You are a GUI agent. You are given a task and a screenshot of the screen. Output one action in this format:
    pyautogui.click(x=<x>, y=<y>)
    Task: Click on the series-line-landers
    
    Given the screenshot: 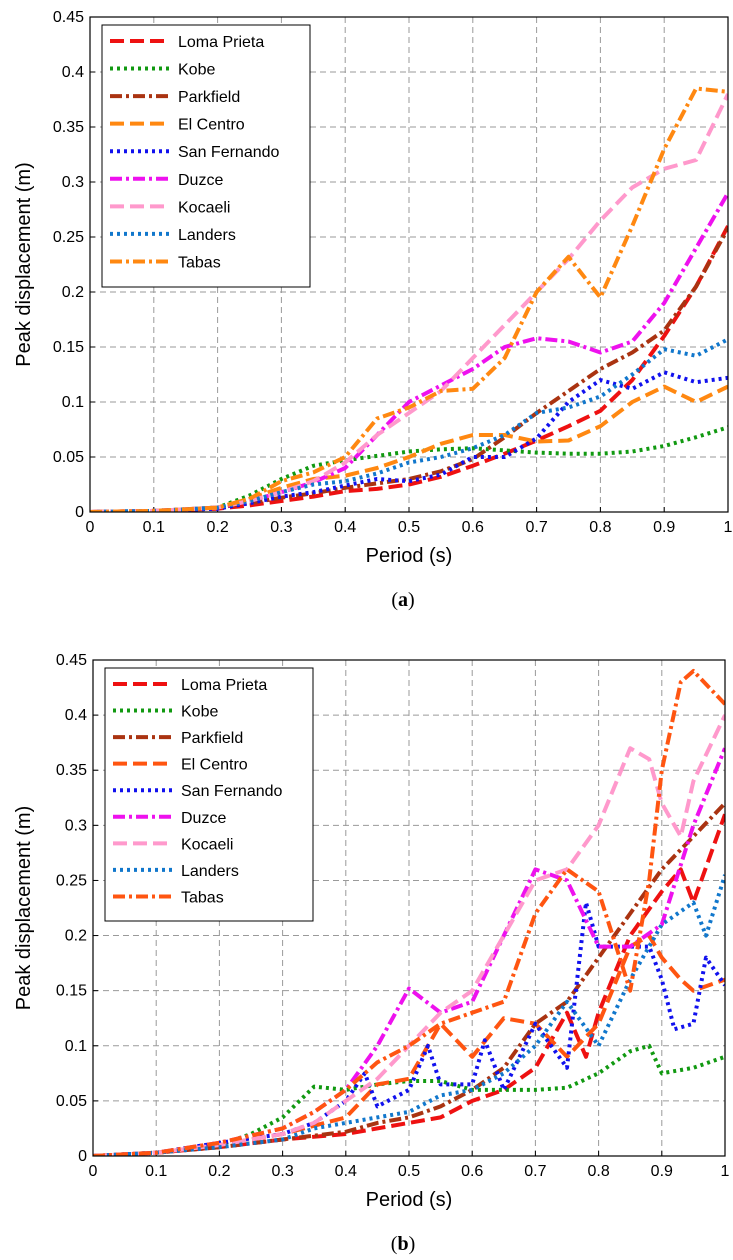 What is the action you would take?
    pyautogui.click(x=409, y=424)
    